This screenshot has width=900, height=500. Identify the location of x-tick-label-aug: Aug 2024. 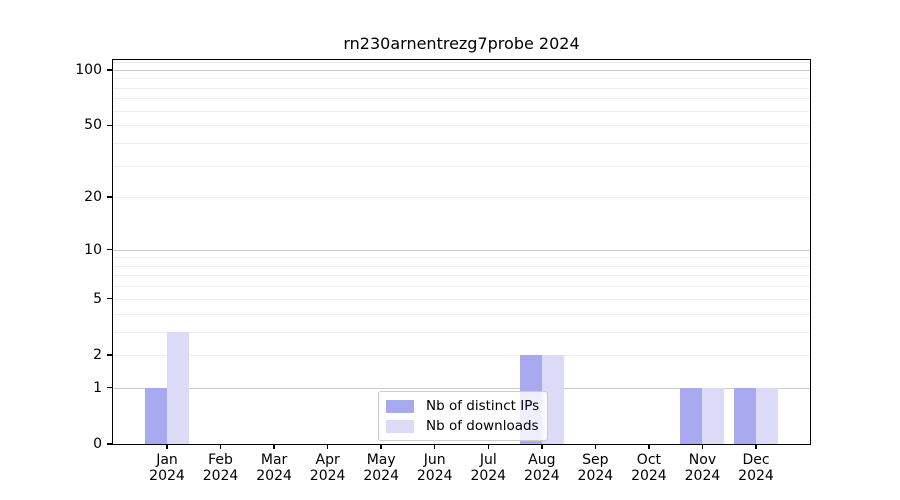
(541, 468).